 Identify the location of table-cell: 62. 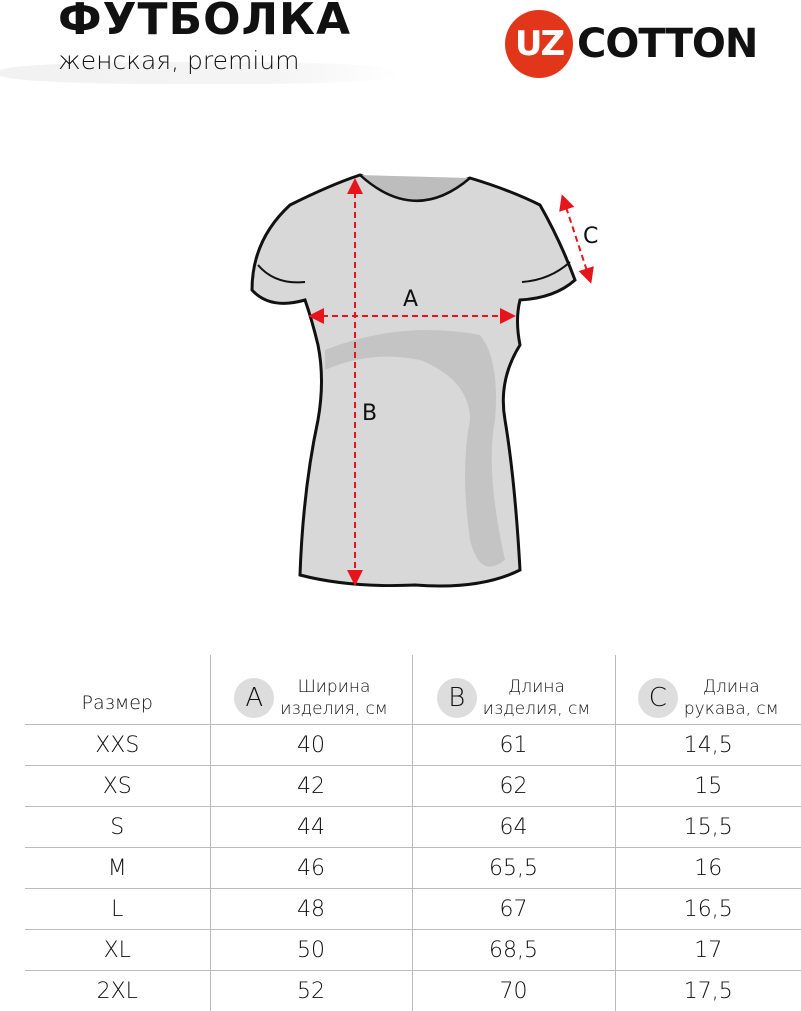
(513, 786).